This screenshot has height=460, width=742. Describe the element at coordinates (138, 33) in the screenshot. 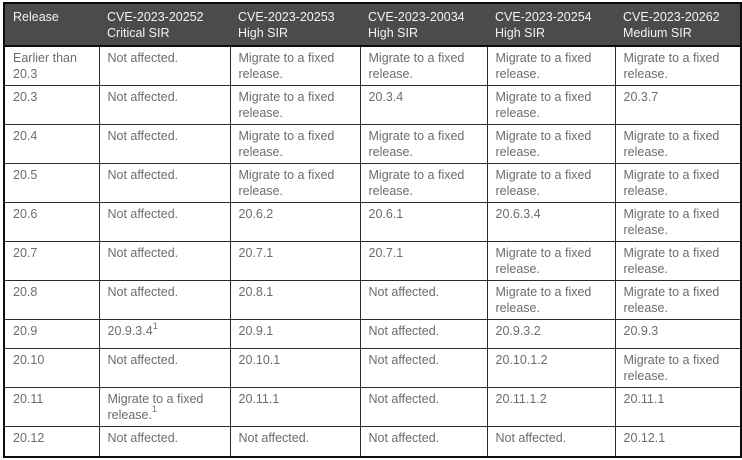

I see `sir-level-label: Critical SIR` at that location.